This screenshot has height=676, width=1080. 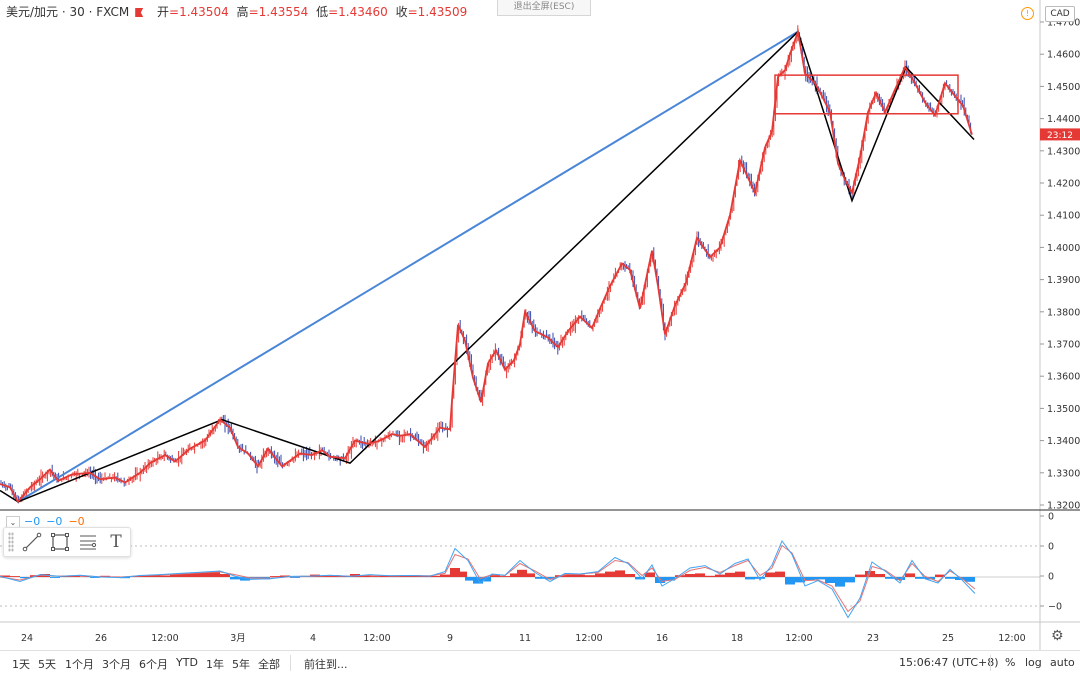 What do you see at coordinates (76, 521) in the screenshot?
I see `indicator-value-3: −0` at bounding box center [76, 521].